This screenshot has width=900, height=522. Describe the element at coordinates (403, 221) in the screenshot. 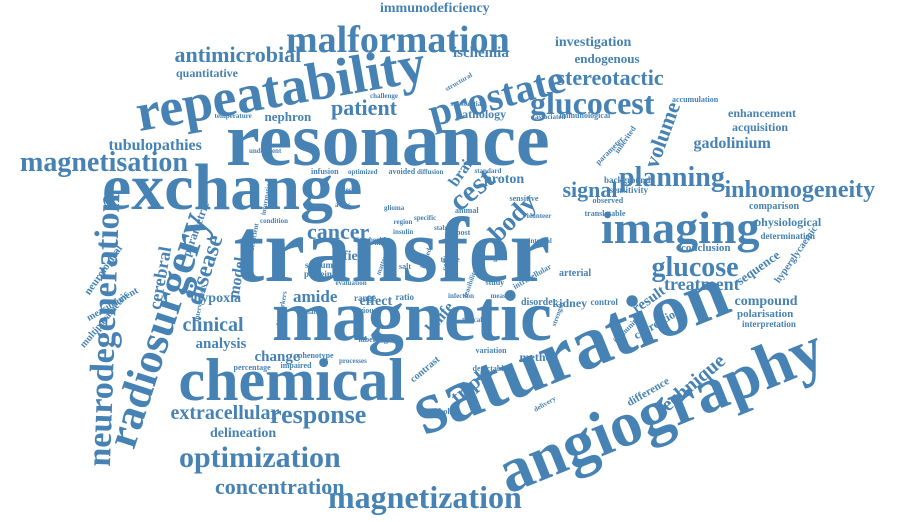

I see `word-region: region` at that location.